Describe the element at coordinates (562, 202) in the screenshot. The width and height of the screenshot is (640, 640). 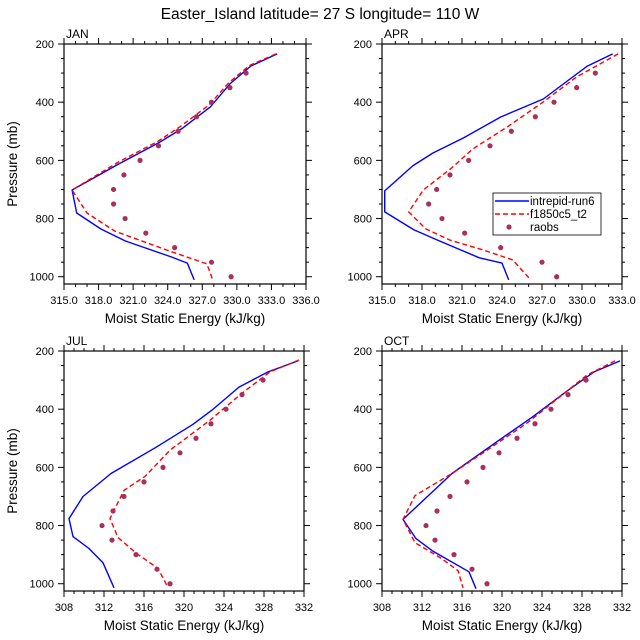
I see `legend-label: intrepid-run6` at that location.